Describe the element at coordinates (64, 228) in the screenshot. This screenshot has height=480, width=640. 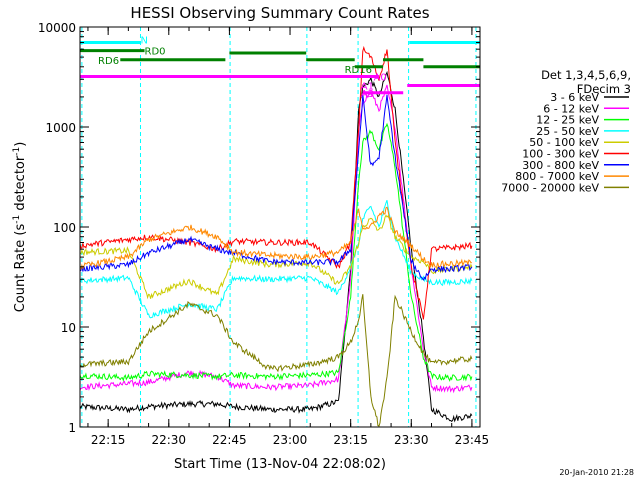
I see `y-tick-label: 100` at that location.